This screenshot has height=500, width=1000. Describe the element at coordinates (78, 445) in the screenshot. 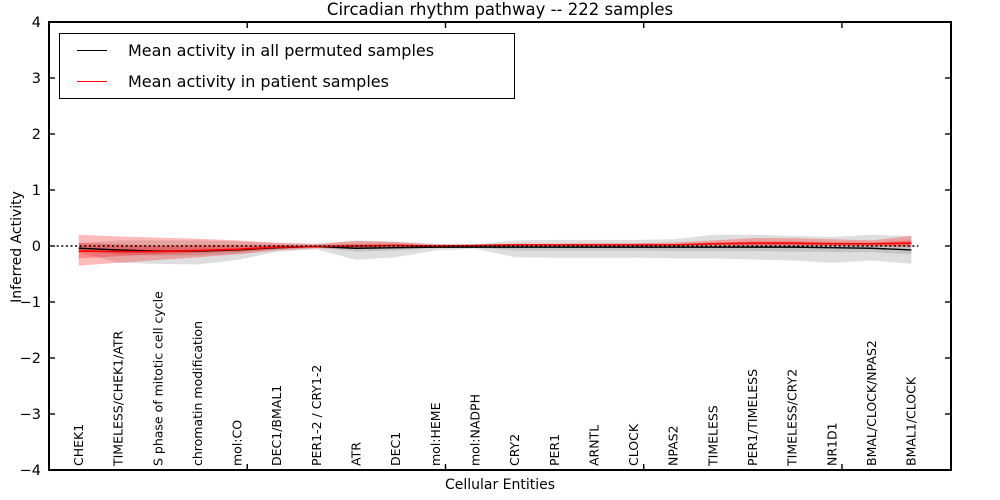

I see `x-category-label: CHEK1` at that location.